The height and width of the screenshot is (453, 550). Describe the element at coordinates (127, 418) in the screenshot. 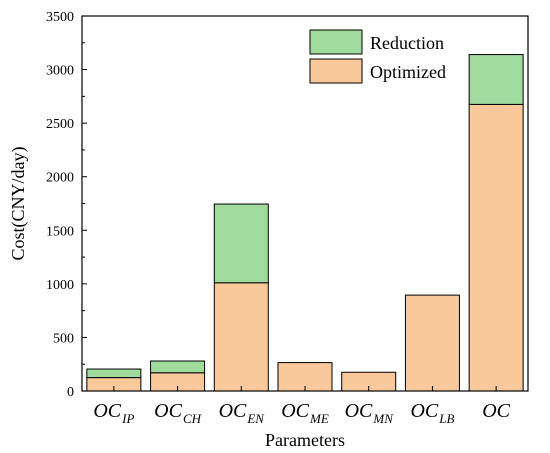

I see `x-tick-label-subscript: IP` at that location.